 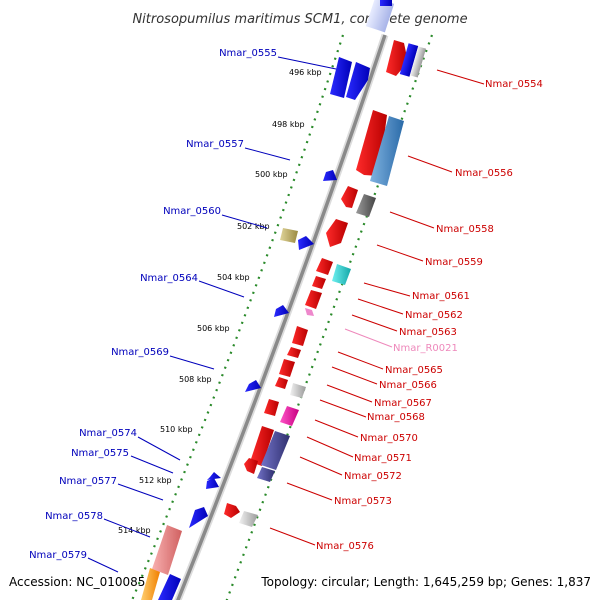 I want to click on gene-label: Nmar_0560, so click(x=192, y=211).